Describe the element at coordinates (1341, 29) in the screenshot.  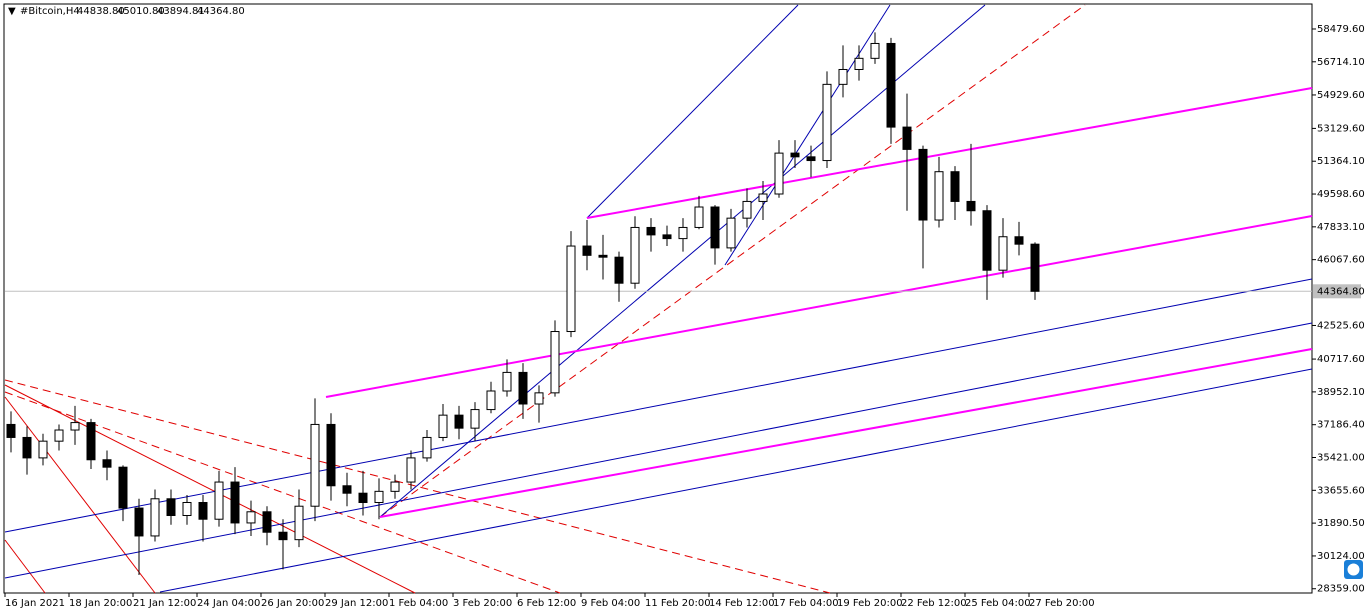
I see `y-tick-label: 58479.60` at that location.